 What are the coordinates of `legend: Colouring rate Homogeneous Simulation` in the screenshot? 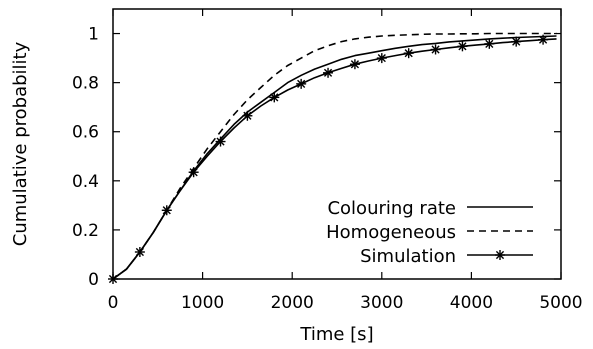 It's located at (429, 232).